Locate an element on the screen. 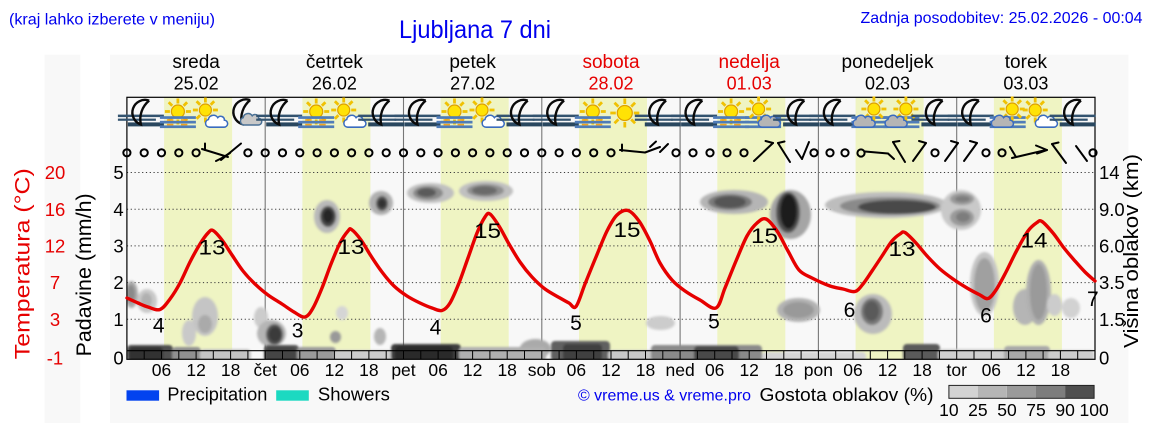 This screenshot has height=443, width=1152. svg-text: 26.02 is located at coordinates (334, 83).